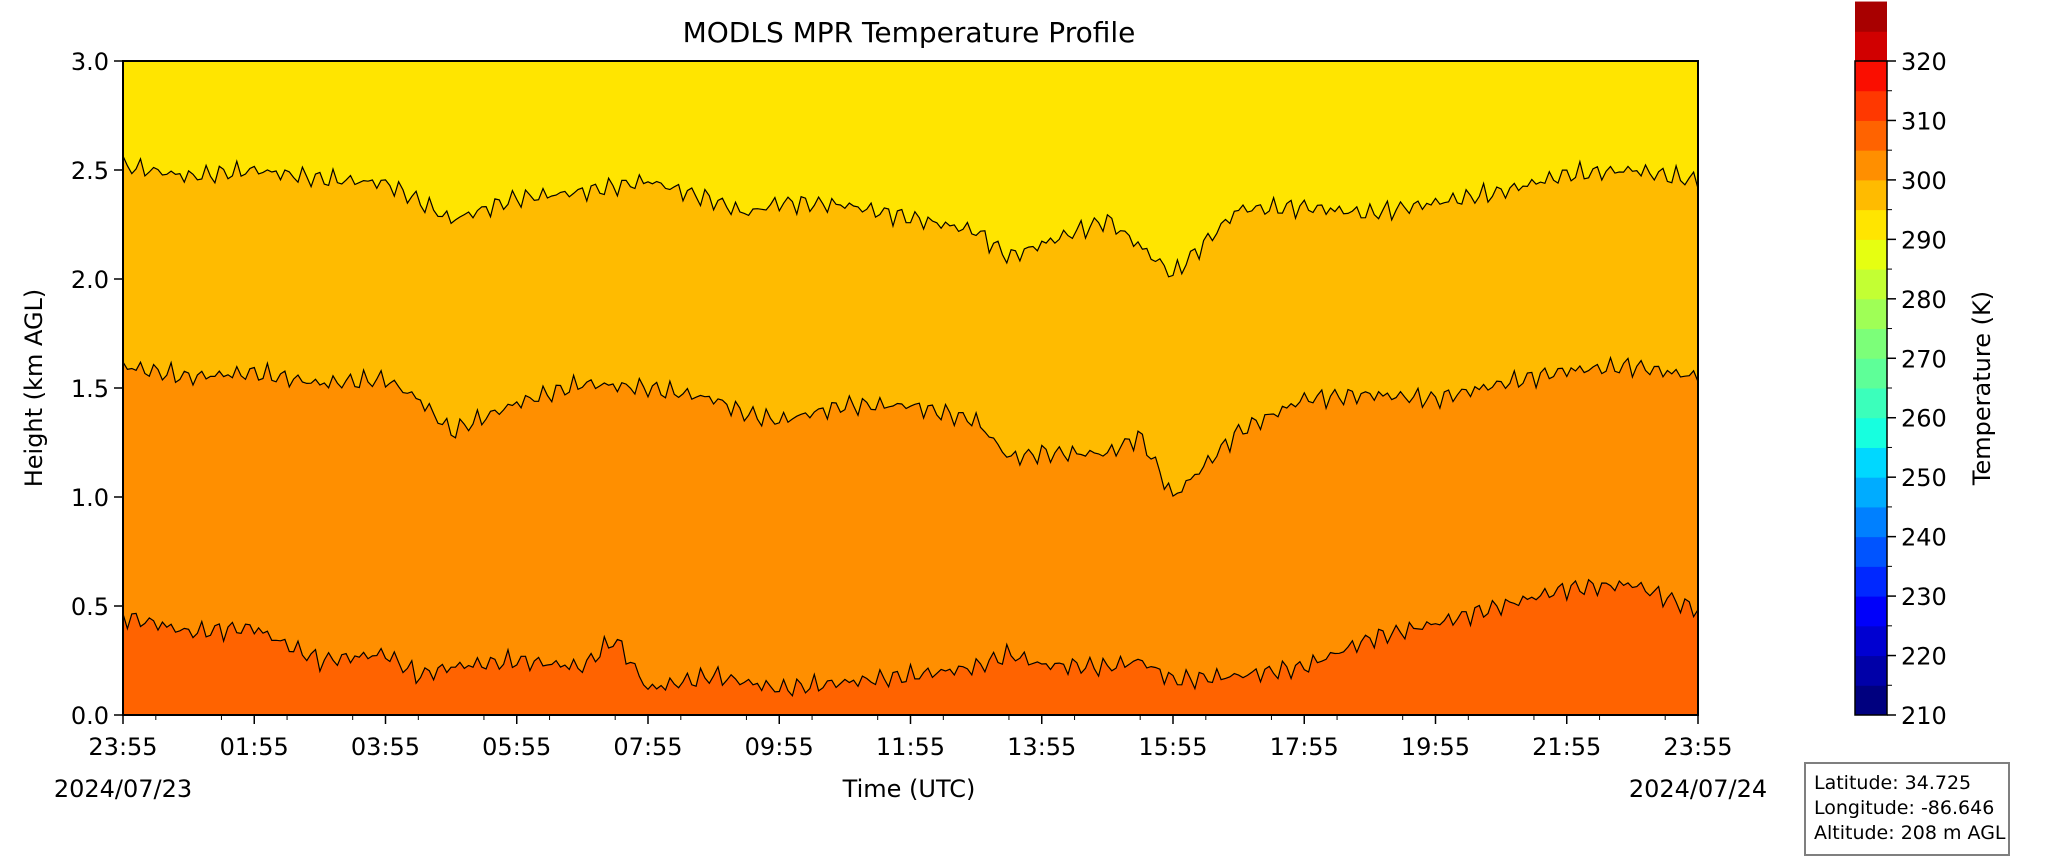 The height and width of the screenshot is (867, 2055). Describe the element at coordinates (1910, 833) in the screenshot. I see `altitude-text: Altitude: 208 m AGL` at that location.